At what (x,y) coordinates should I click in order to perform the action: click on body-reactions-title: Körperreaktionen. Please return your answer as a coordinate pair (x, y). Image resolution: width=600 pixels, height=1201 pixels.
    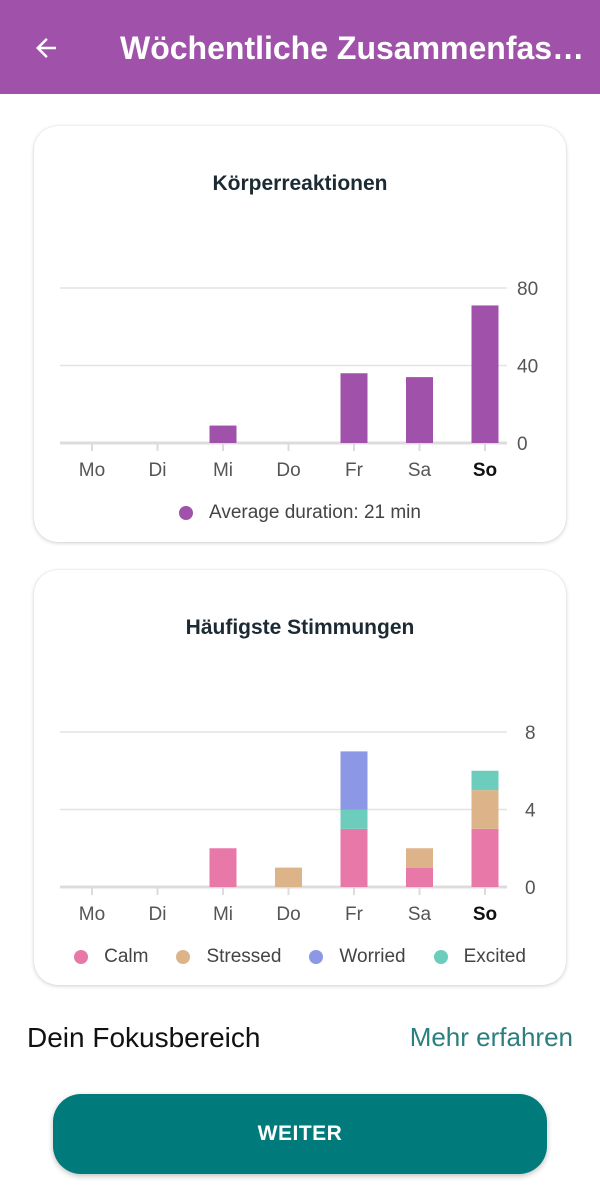
    Looking at the image, I should click on (300, 183).